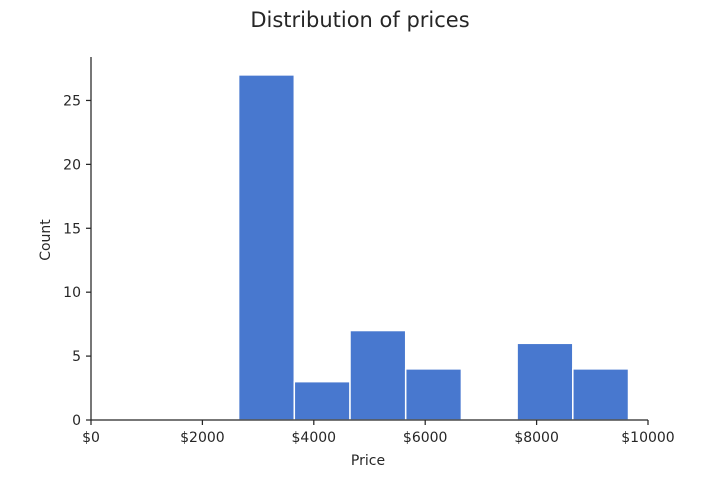 The image size is (720, 480). I want to click on x-tick-label: $6000, so click(425, 438).